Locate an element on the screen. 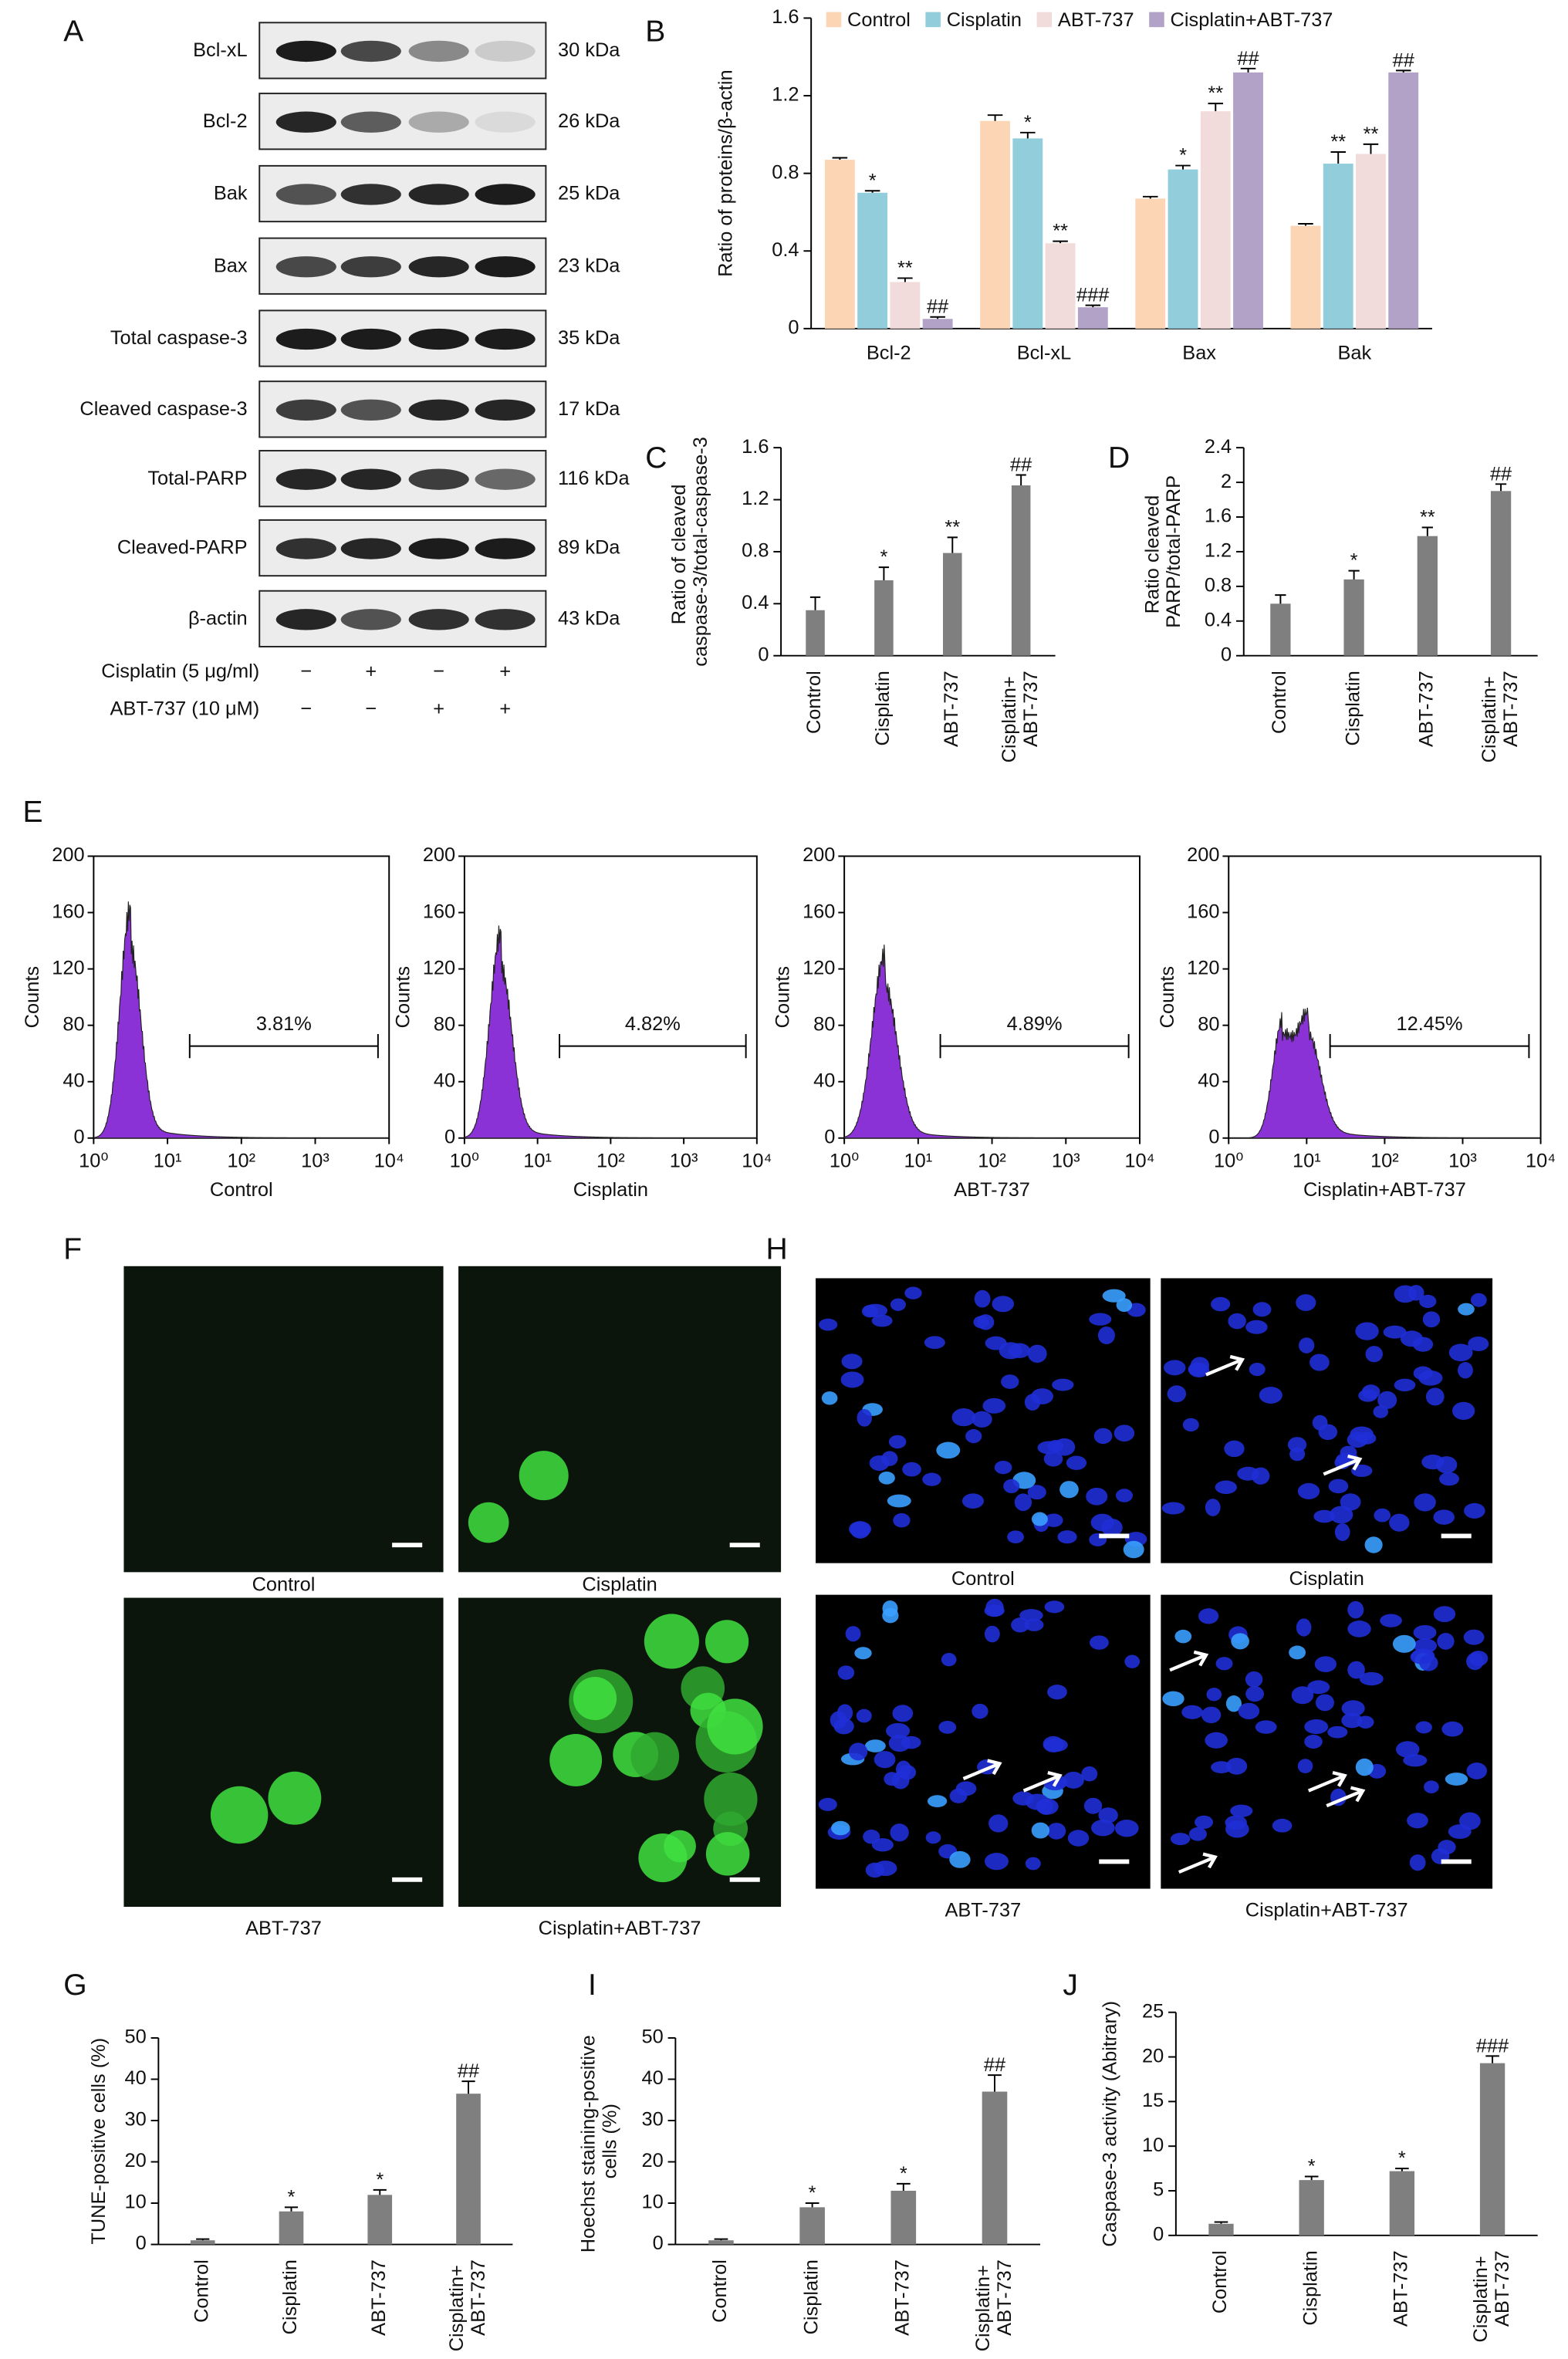  x-tick-label: 10⁰ is located at coordinates (93, 1161).